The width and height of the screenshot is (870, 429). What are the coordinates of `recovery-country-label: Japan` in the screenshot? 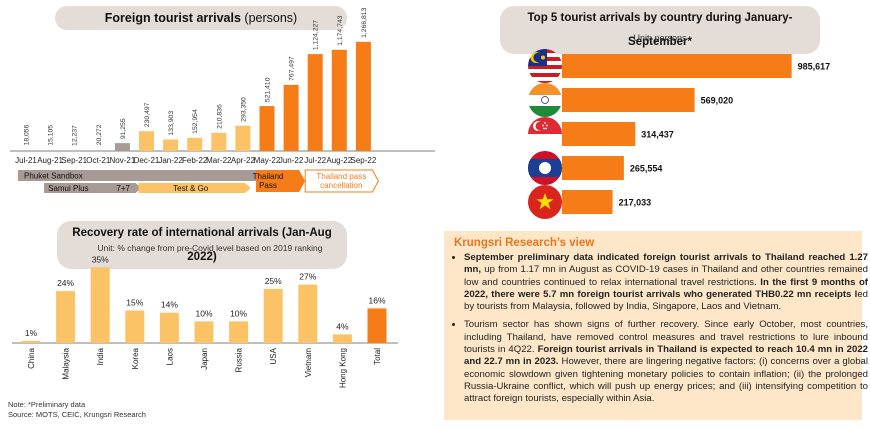 It's located at (204, 359).